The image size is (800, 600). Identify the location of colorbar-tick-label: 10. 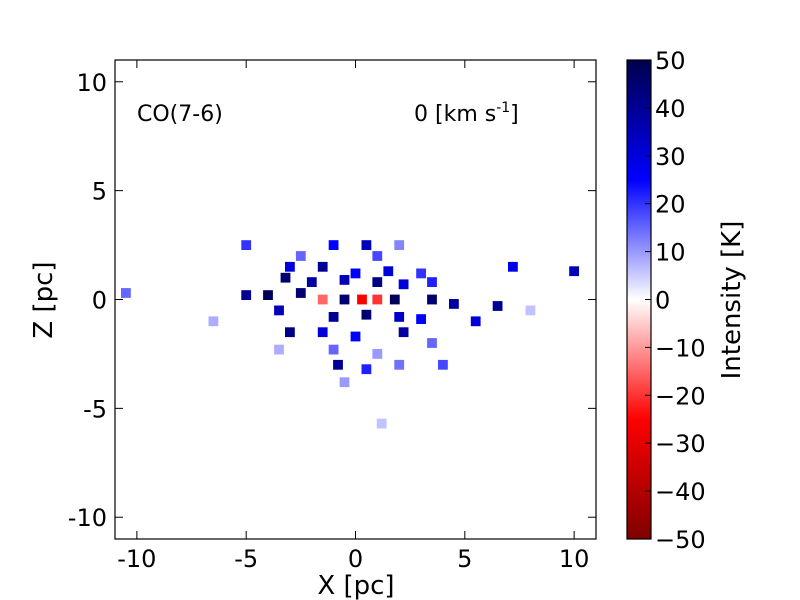
(670, 253).